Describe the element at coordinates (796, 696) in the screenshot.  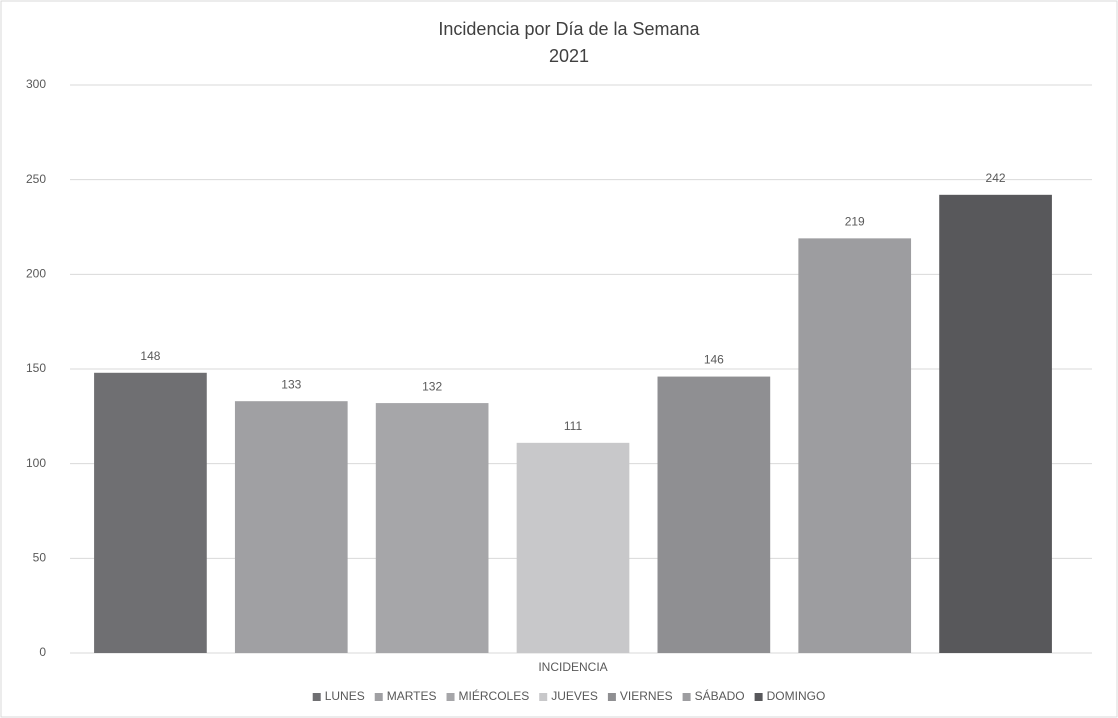
I see `legend-label: DOMINGO` at that location.